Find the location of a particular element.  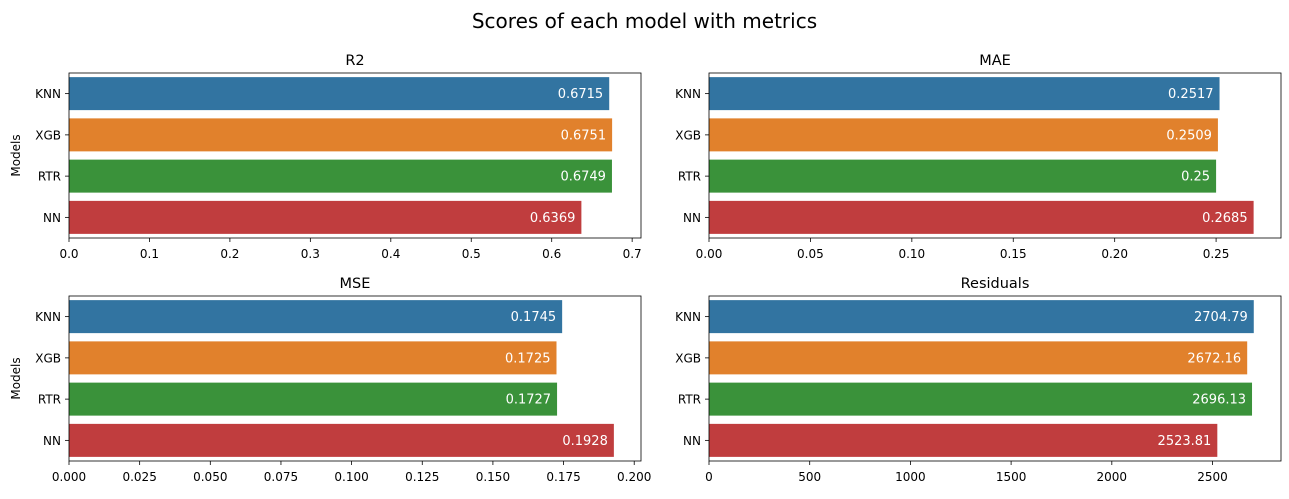

value-label-nn: 0.6369 is located at coordinates (553, 218).